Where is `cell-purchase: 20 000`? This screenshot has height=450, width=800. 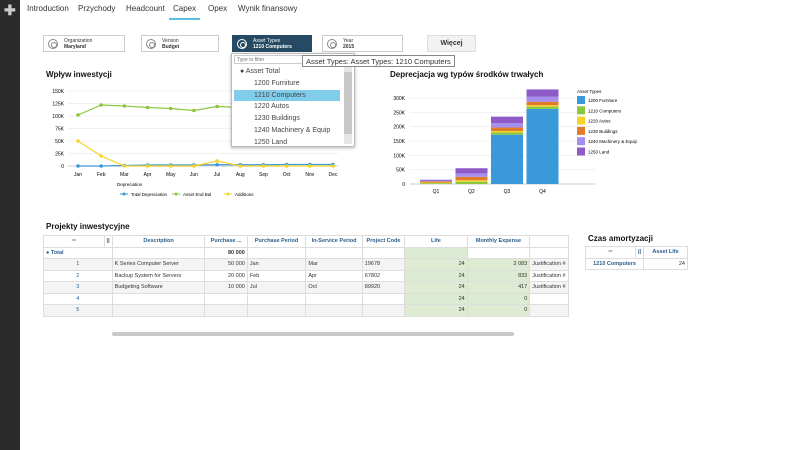
cell-purchase: 20 000 is located at coordinates (226, 275).